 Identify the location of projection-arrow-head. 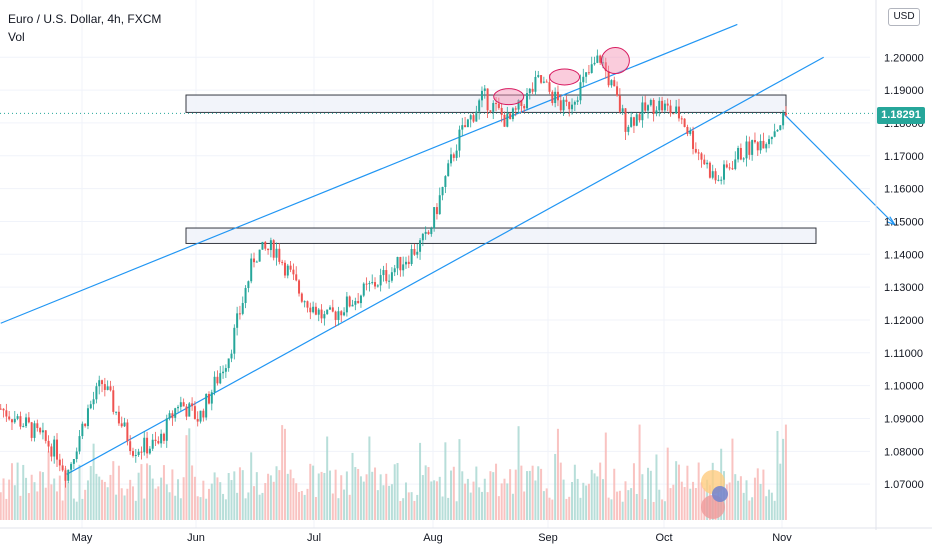
(891, 221).